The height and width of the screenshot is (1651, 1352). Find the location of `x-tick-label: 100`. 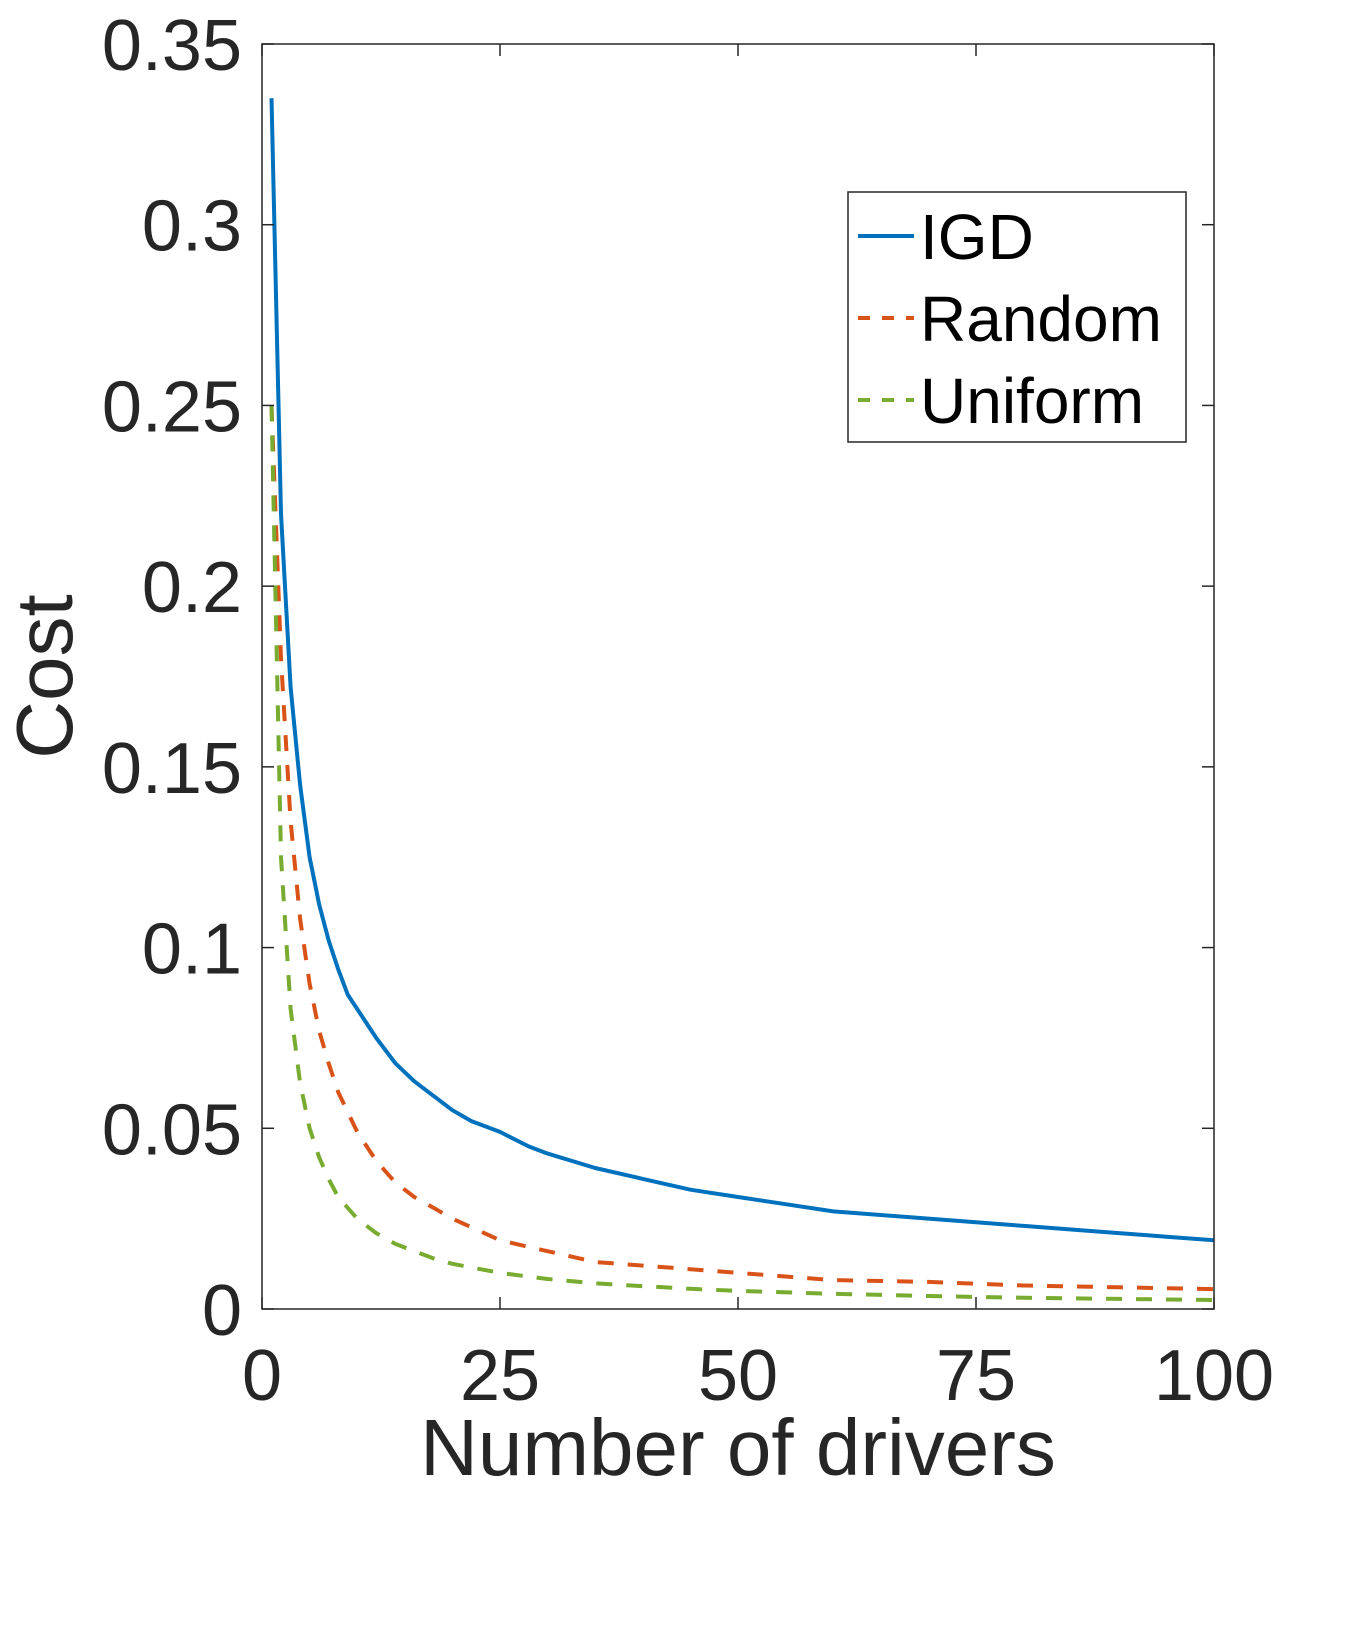

x-tick-label: 100 is located at coordinates (1214, 1376).